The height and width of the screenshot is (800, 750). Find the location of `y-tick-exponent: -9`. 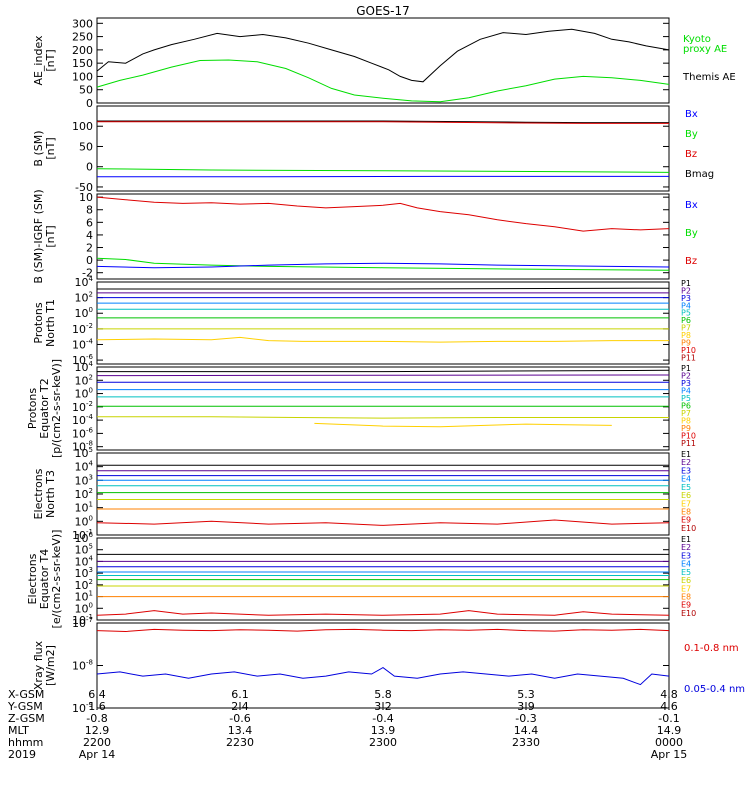

y-tick-exponent: -9 is located at coordinates (89, 705).